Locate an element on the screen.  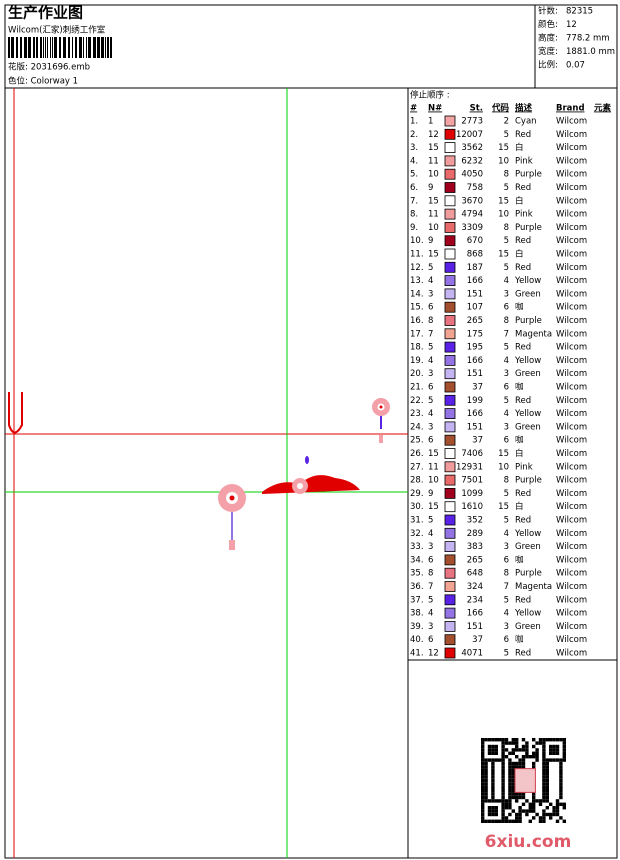
code: 5 is located at coordinates (506, 654).